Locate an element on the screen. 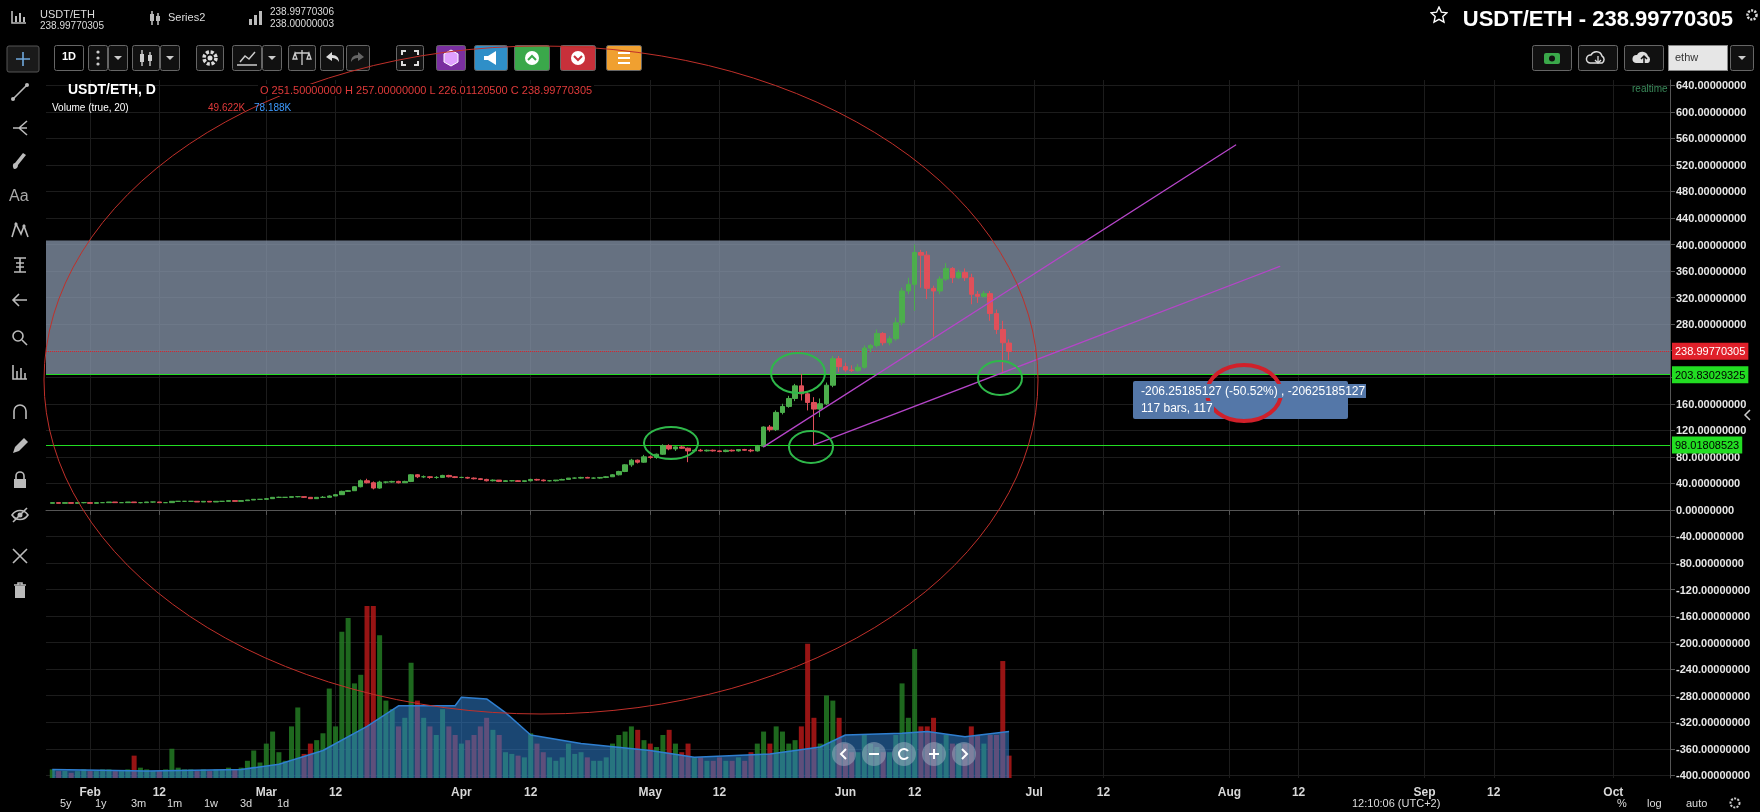 The height and width of the screenshot is (812, 1760). text: ethw is located at coordinates (1687, 57).